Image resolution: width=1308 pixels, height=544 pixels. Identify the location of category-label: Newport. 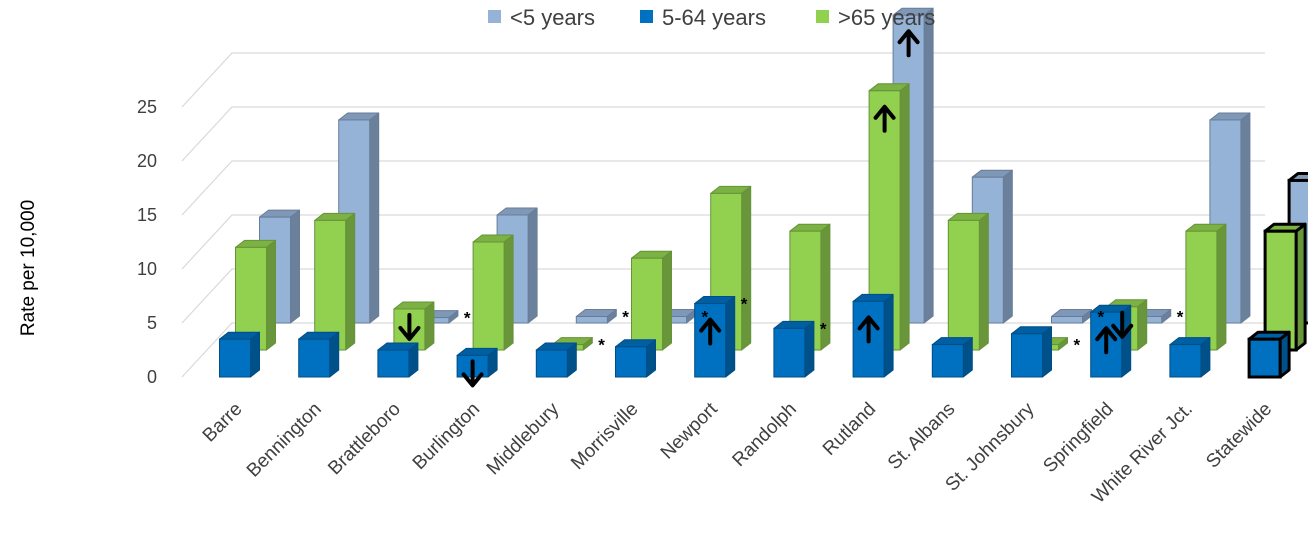
(689, 430).